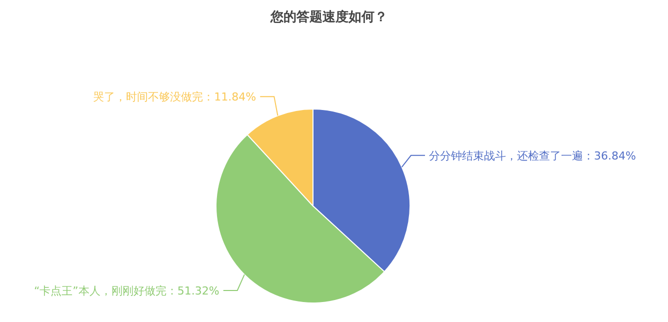 This screenshot has height=322, width=668. What do you see at coordinates (127, 291) in the screenshot?
I see `slice-label: “卡点王”本人，刚刚好做完：51.32%` at bounding box center [127, 291].